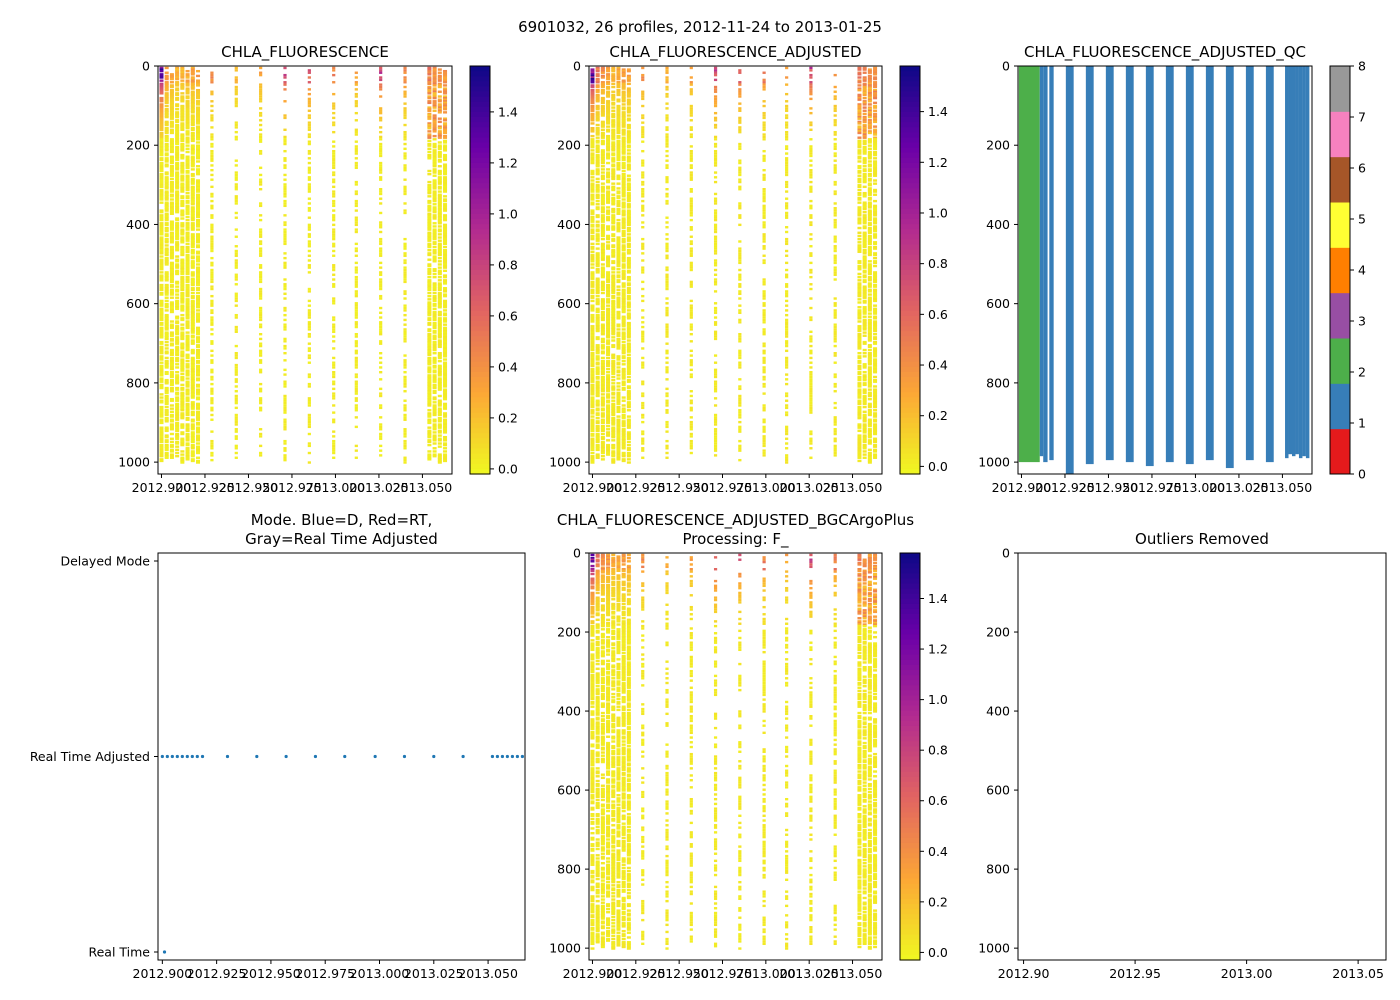 The image size is (1400, 1000). I want to click on chla-colorbar-label: 0.4, so click(508, 366).